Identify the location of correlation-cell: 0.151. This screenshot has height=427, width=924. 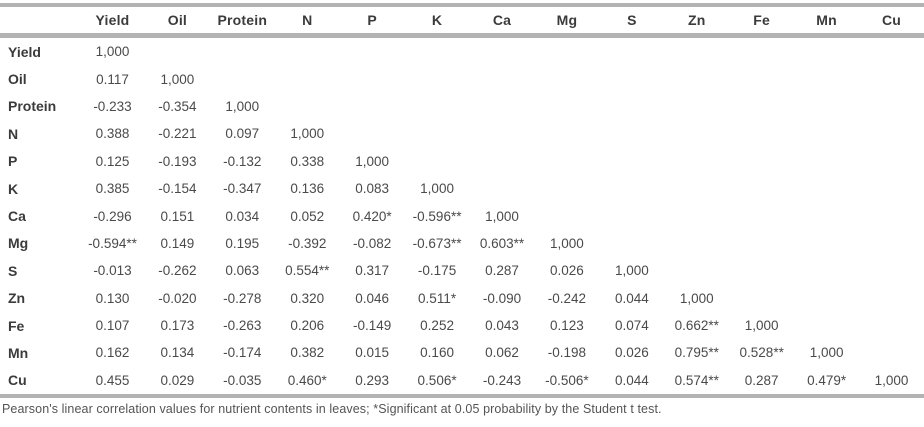
(177, 216).